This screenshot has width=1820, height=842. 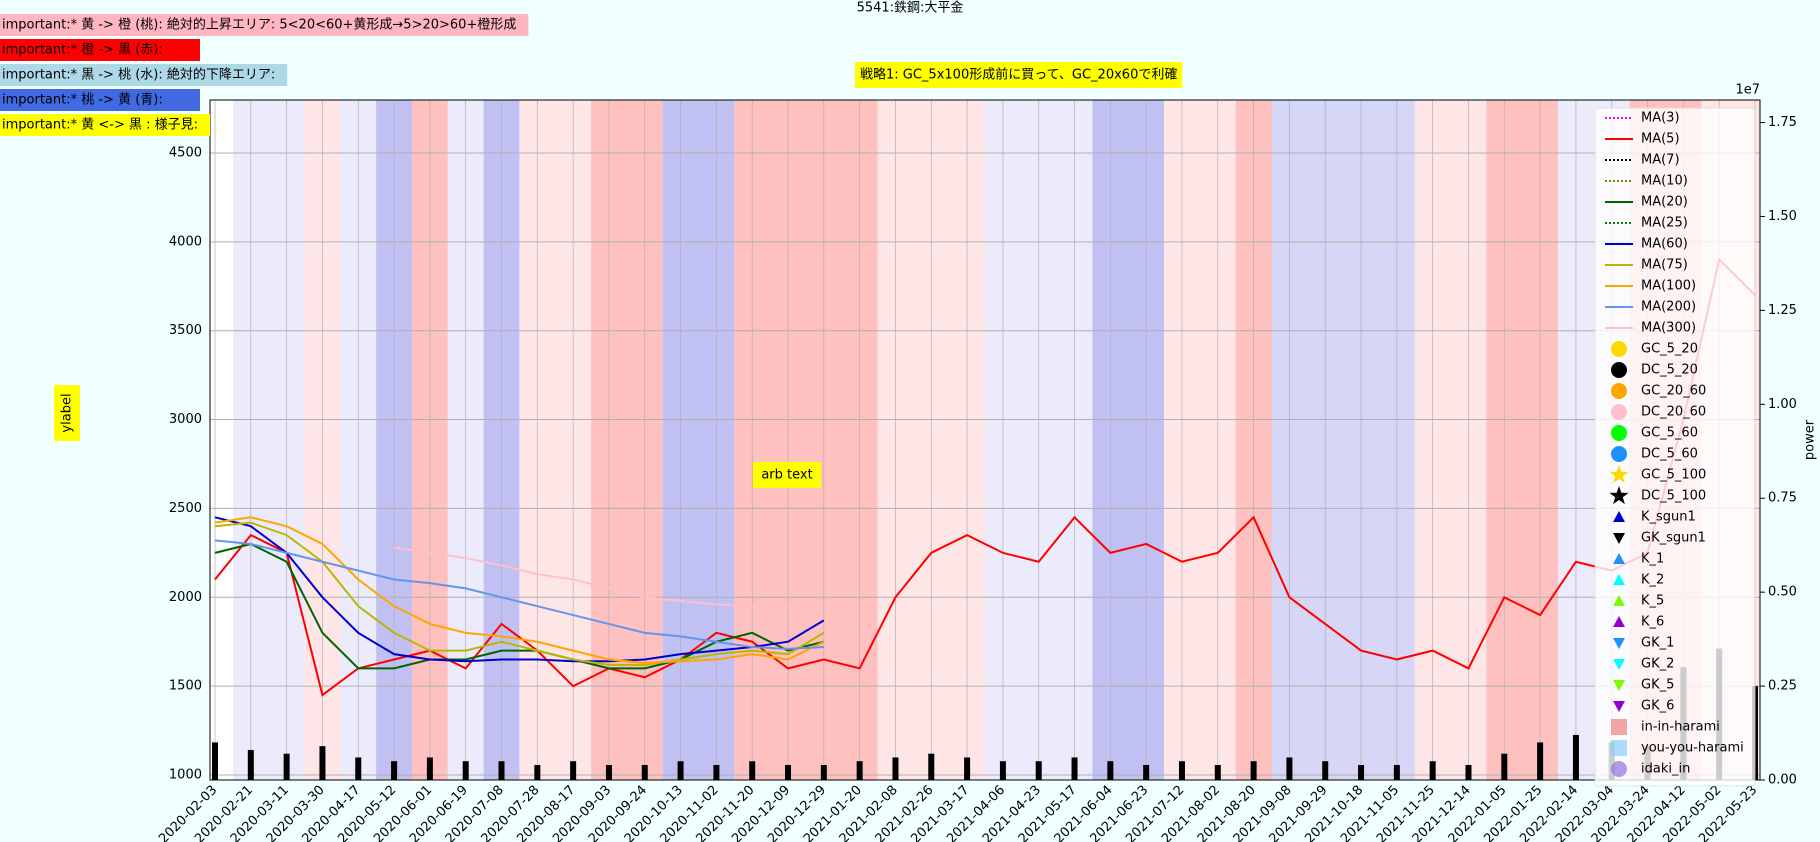 What do you see at coordinates (1019, 75) in the screenshot?
I see `strategy-box` at bounding box center [1019, 75].